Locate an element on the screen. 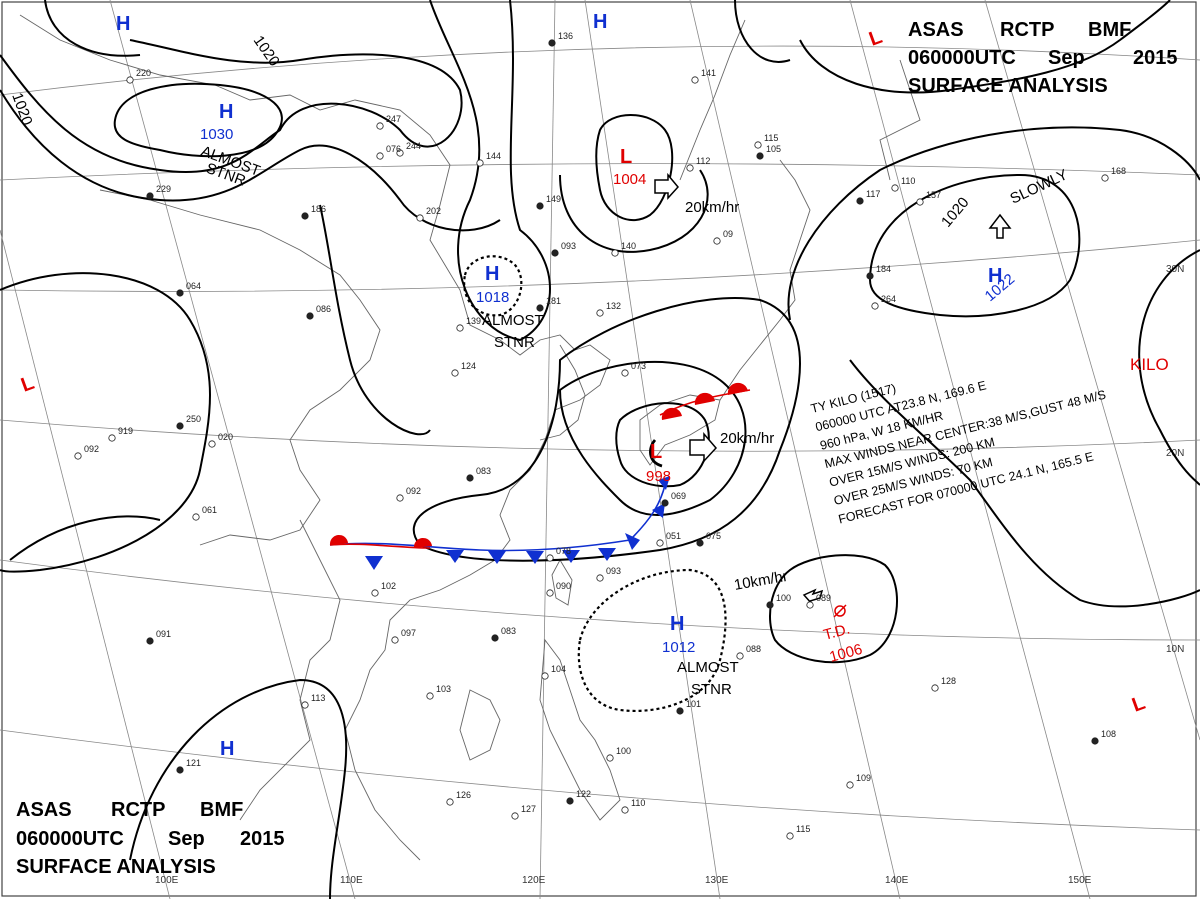  speed-label-1: 20km/hr is located at coordinates (712, 207).